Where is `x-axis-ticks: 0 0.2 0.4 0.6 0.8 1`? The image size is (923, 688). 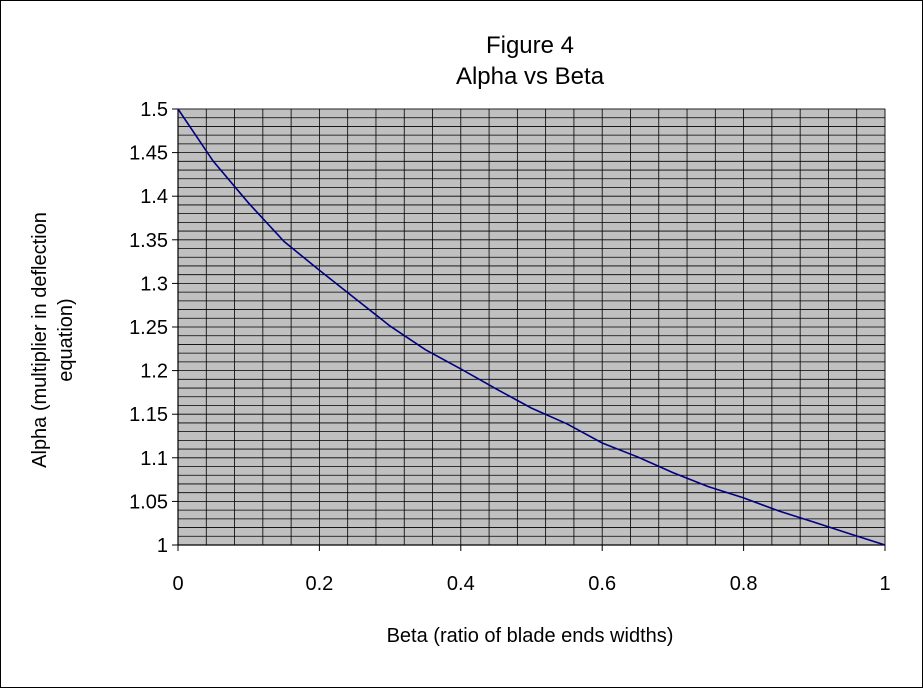
x-axis-ticks: 0 0.2 0.4 0.6 0.8 1 is located at coordinates (531, 570).